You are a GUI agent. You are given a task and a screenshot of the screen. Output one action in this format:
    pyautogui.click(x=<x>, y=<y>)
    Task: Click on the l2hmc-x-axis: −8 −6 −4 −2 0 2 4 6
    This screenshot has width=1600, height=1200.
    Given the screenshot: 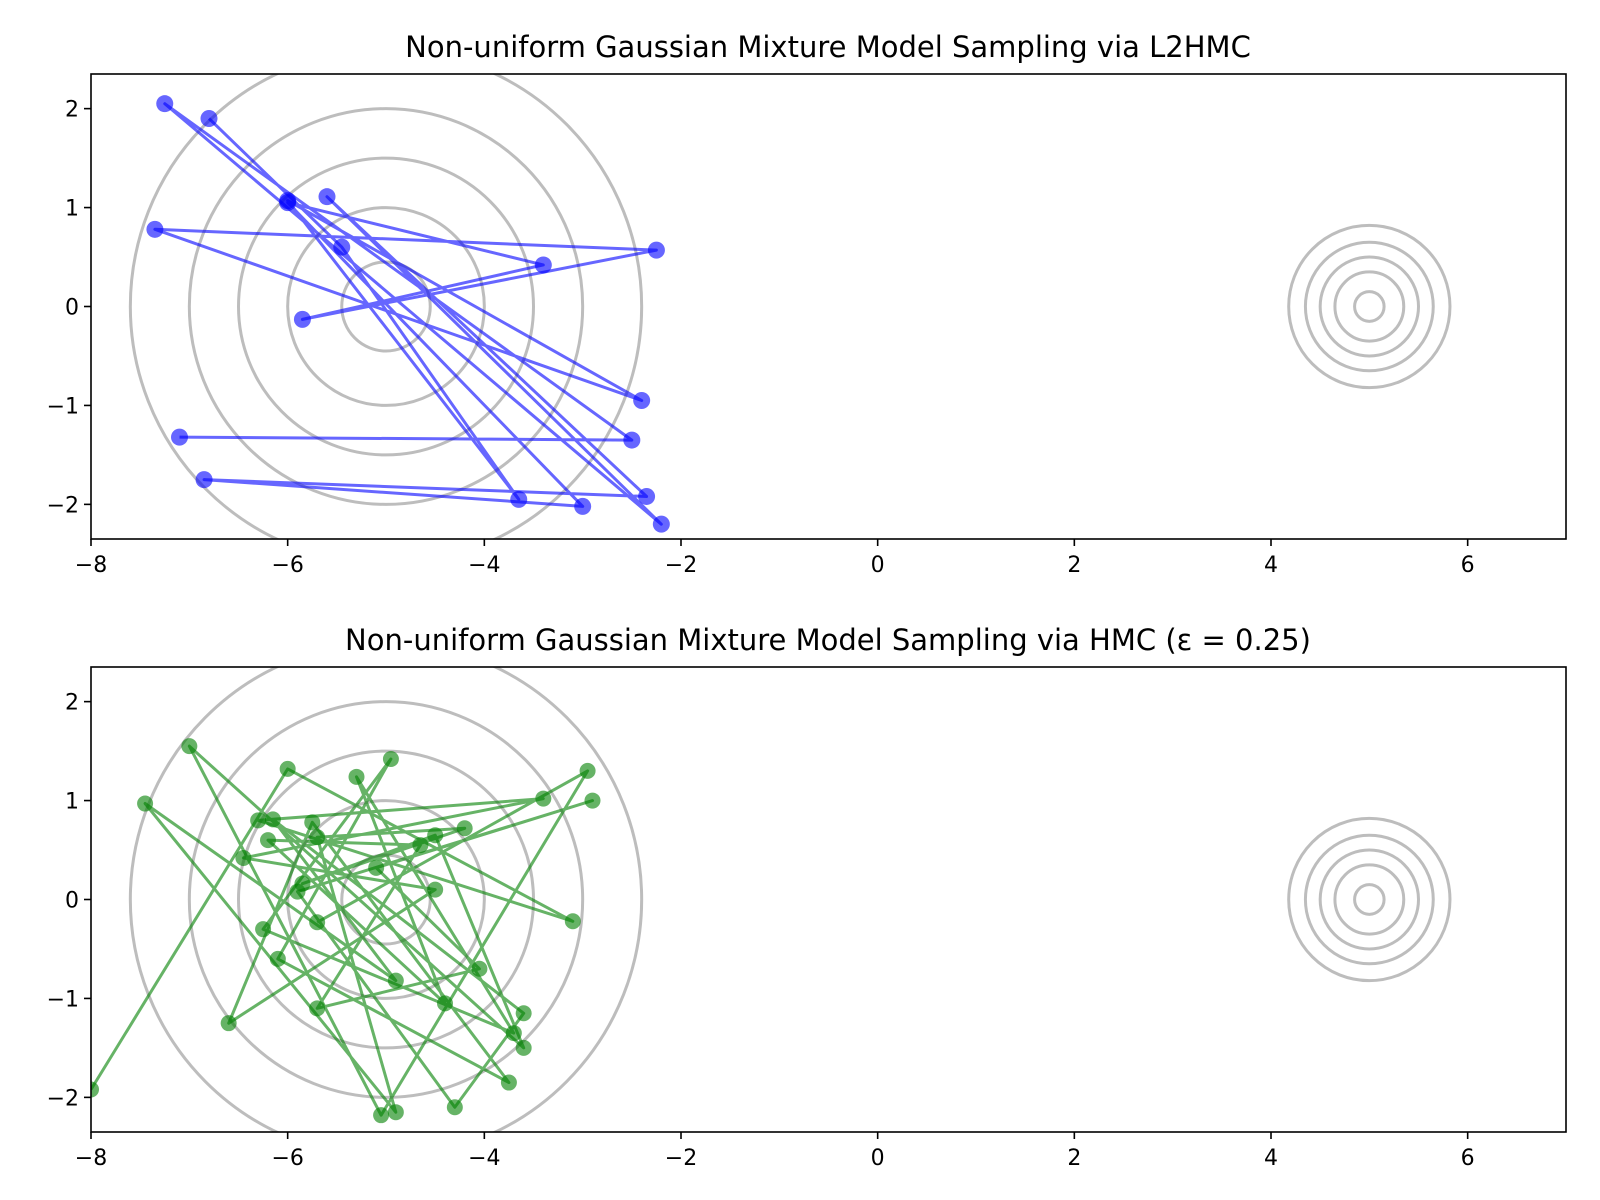 What is the action you would take?
    pyautogui.click(x=775, y=558)
    